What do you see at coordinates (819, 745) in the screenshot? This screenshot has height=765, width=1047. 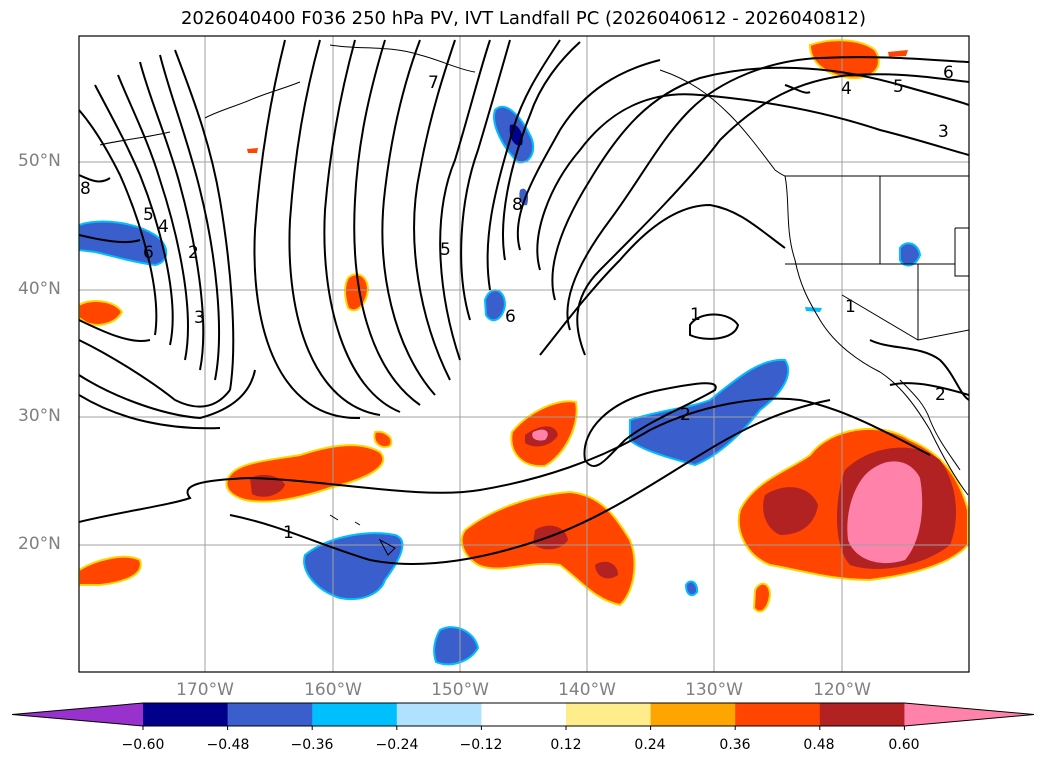 I see `colorbar-tick-label: 0.48` at bounding box center [819, 745].